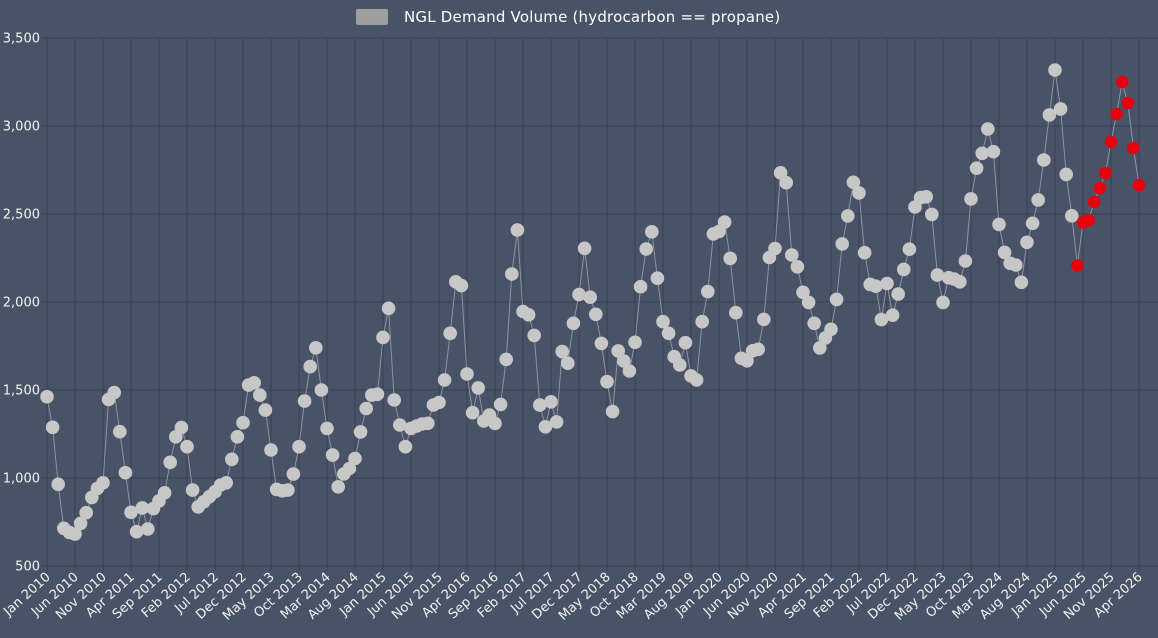 This screenshot has width=1158, height=638. I want to click on legend-swatch, so click(372, 17).